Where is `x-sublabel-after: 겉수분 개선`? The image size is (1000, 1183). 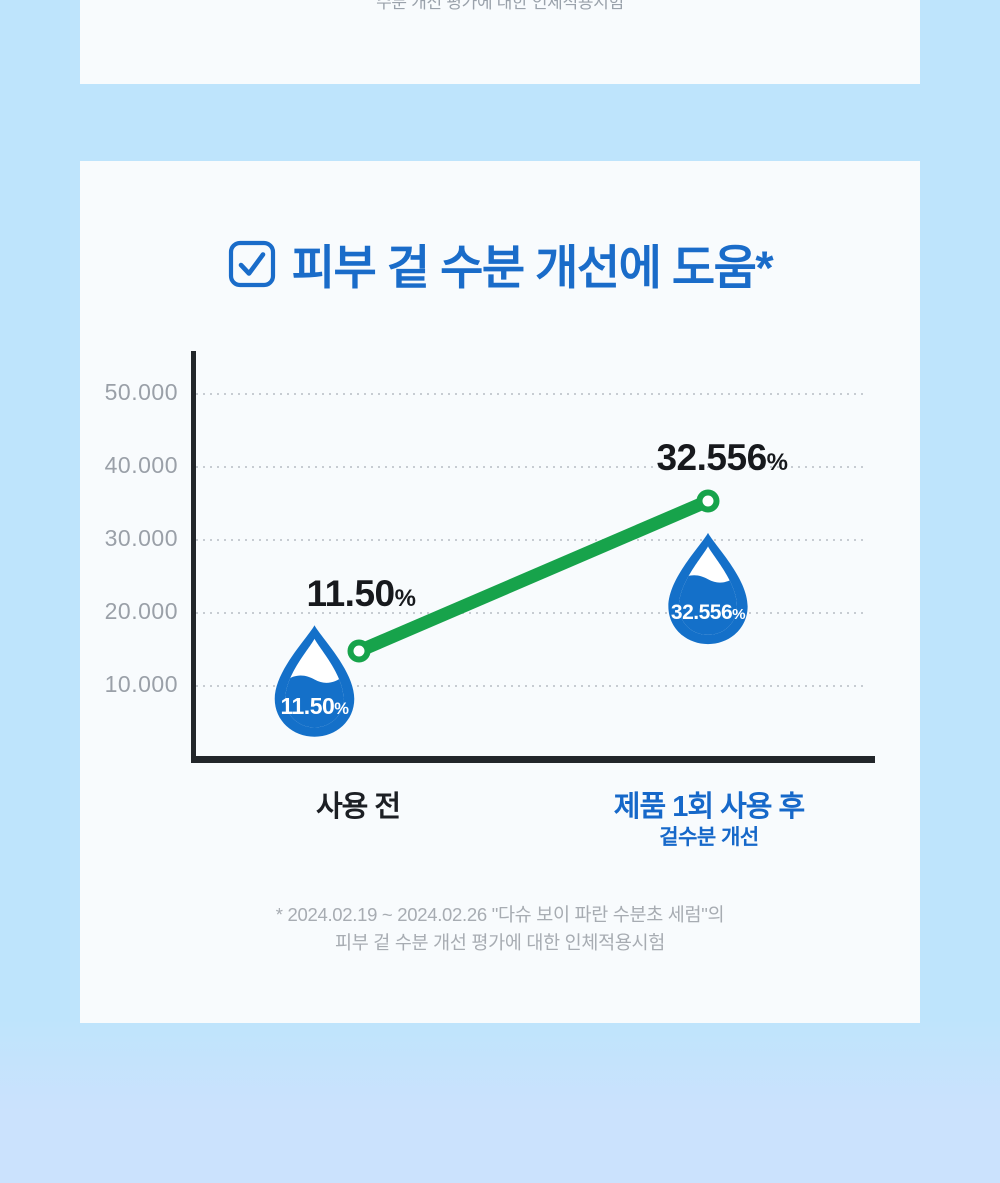
x-sublabel-after: 겉수분 개선 is located at coordinates (709, 837).